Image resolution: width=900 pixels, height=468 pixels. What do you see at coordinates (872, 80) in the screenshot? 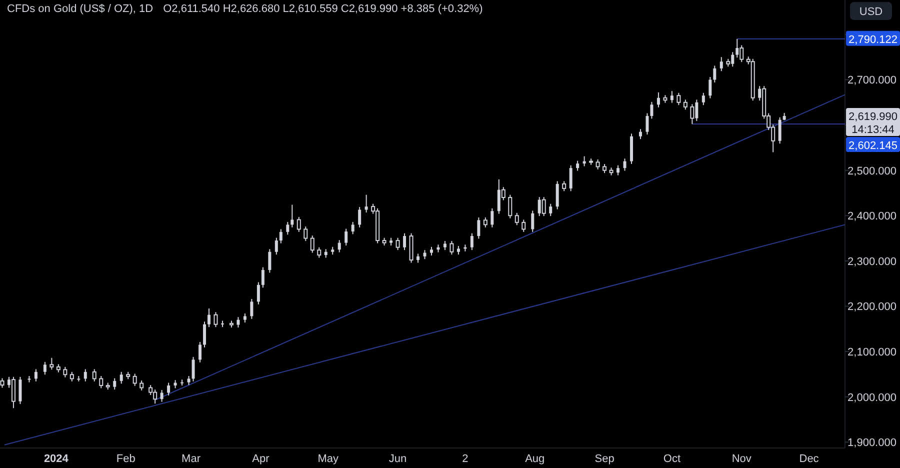
I see `y-tick-label: 2,700.000` at bounding box center [872, 80].